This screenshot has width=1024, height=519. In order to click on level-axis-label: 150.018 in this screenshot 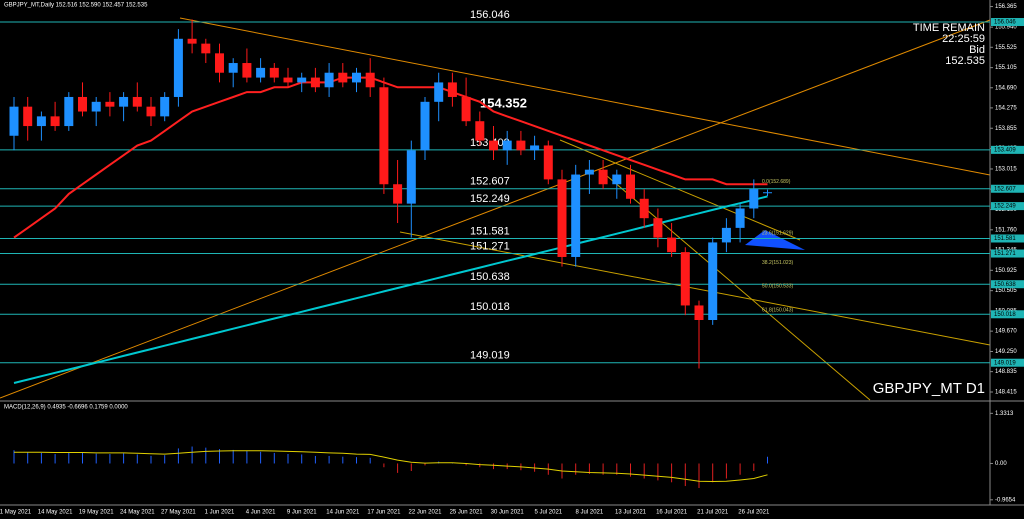, I will do `click(1005, 315)`.